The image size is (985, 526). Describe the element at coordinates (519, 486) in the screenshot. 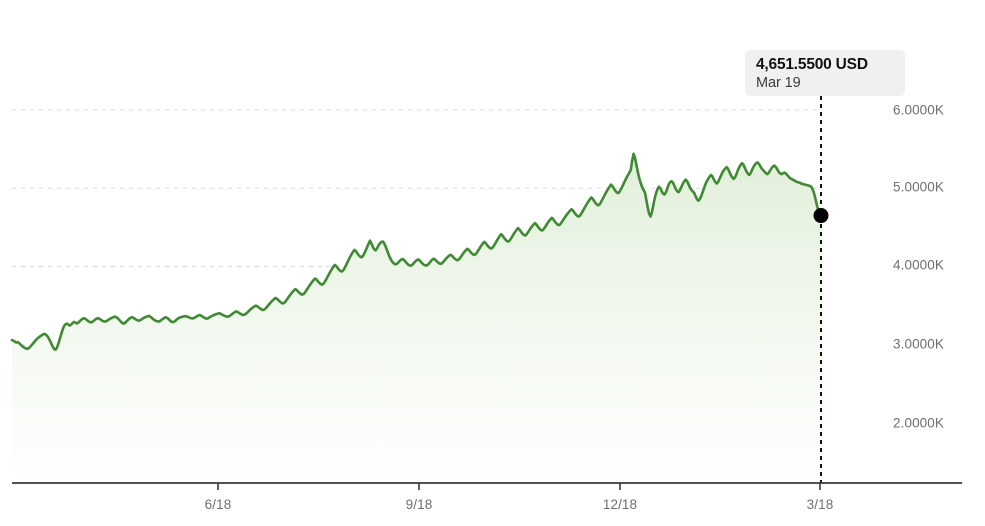

I see `x-axis-ticks` at that location.